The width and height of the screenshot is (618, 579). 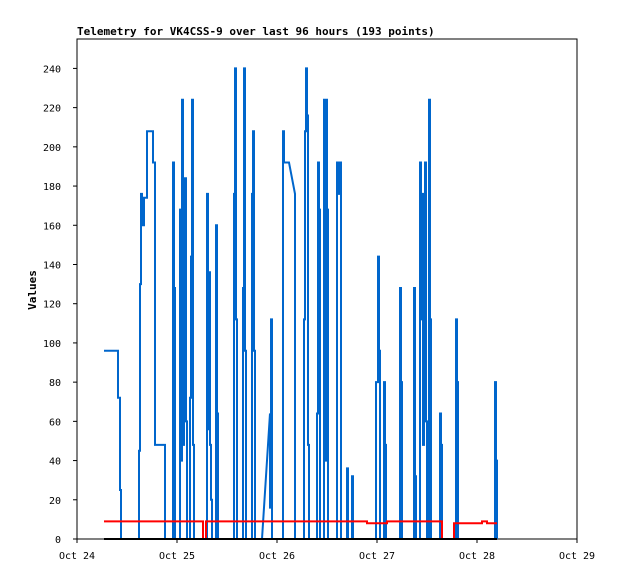 What do you see at coordinates (55, 422) in the screenshot?
I see `y-tick-label: 60` at bounding box center [55, 422].